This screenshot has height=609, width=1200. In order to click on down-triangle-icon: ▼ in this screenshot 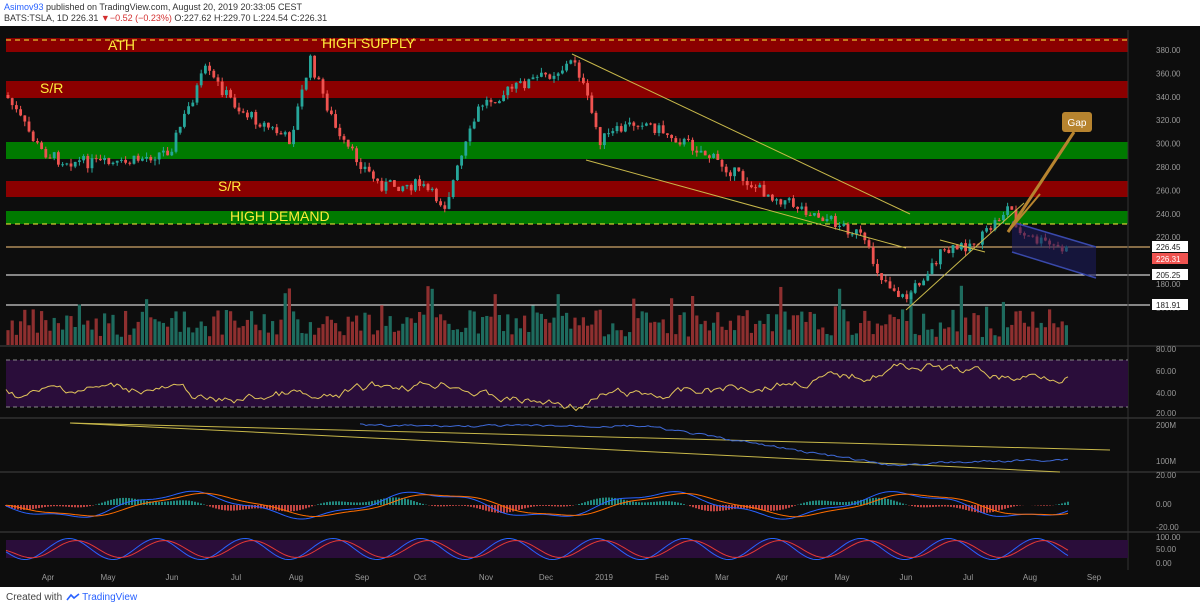, I will do `click(105, 18)`.